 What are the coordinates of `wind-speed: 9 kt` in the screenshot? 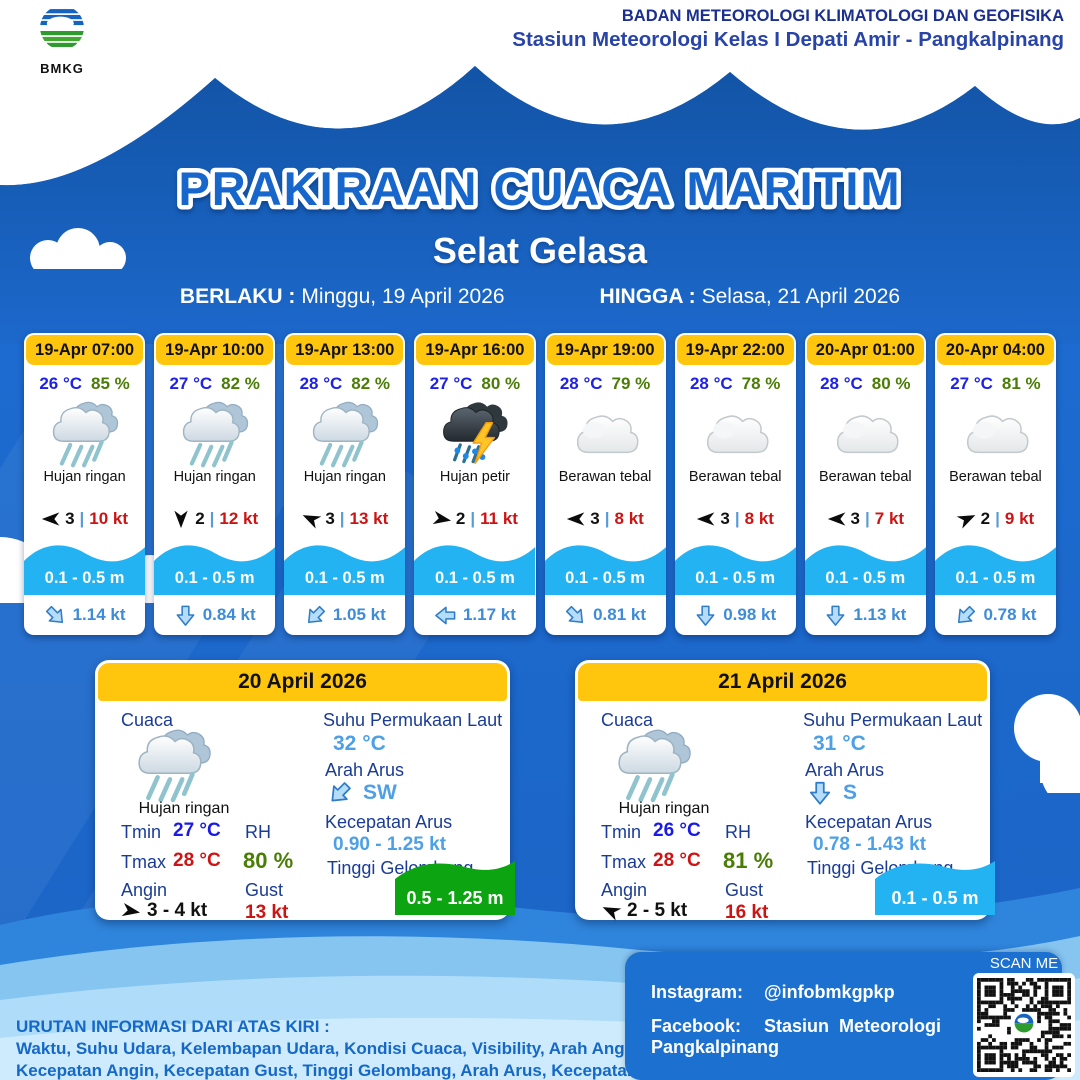 It's located at (1019, 518).